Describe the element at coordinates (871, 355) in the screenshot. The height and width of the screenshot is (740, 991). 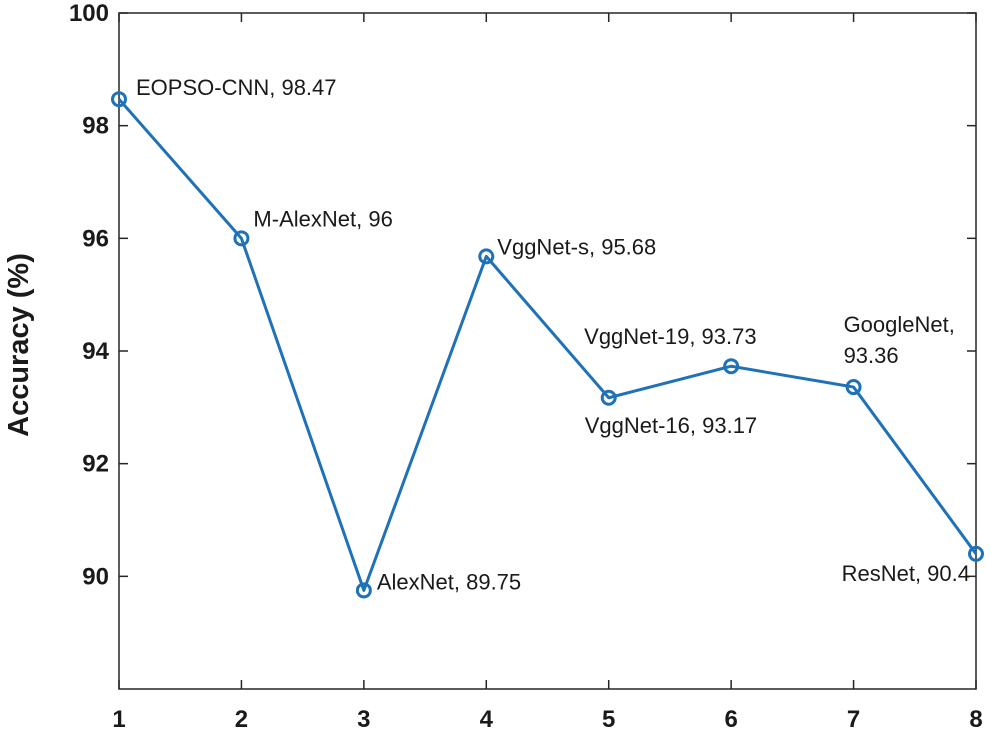
I see `data-label: 93.36` at that location.